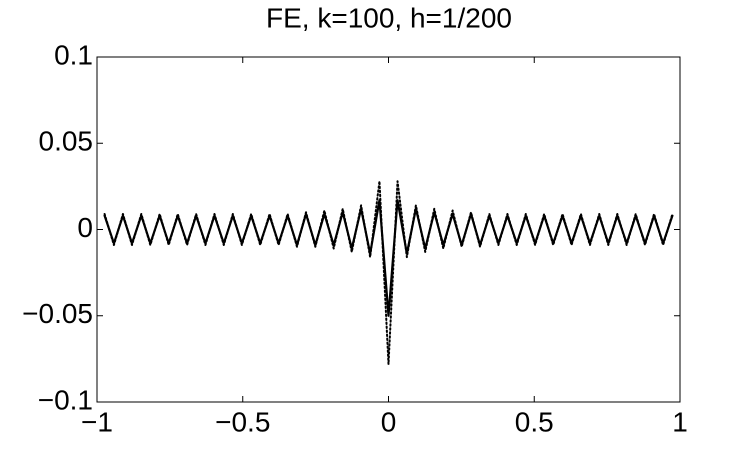 This screenshot has height=451, width=750. Describe the element at coordinates (66, 141) in the screenshot. I see `y-tick-label: 0.05` at that location.